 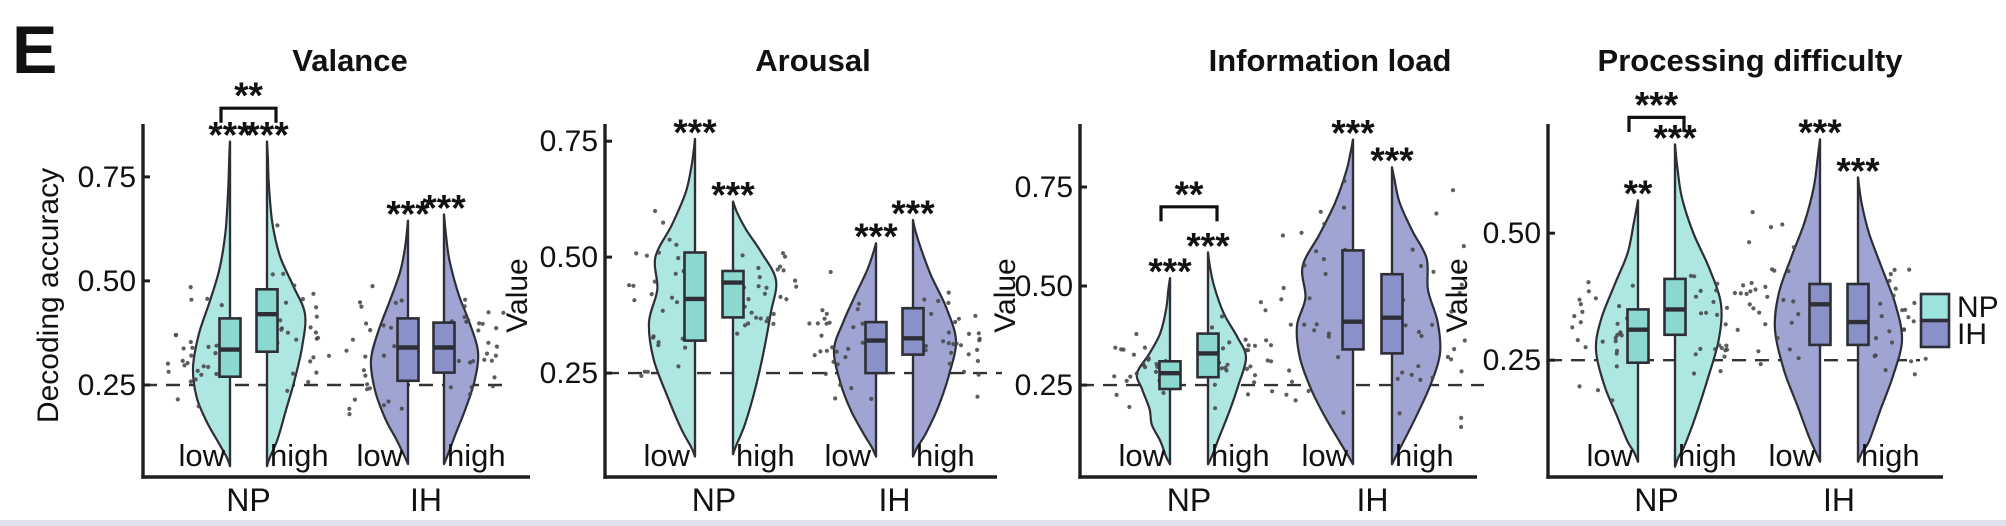 What do you see at coordinates (1240, 455) in the screenshot?
I see `condition-label-NP-high: high` at bounding box center [1240, 455].